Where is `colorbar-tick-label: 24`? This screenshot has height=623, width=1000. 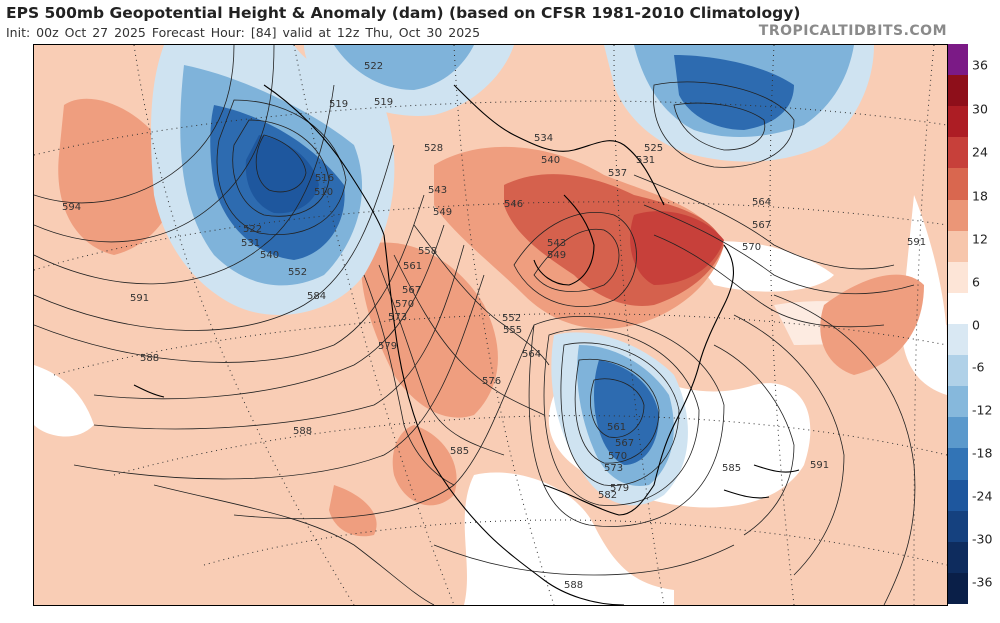 colorbar-tick-label: 24 is located at coordinates (980, 152).